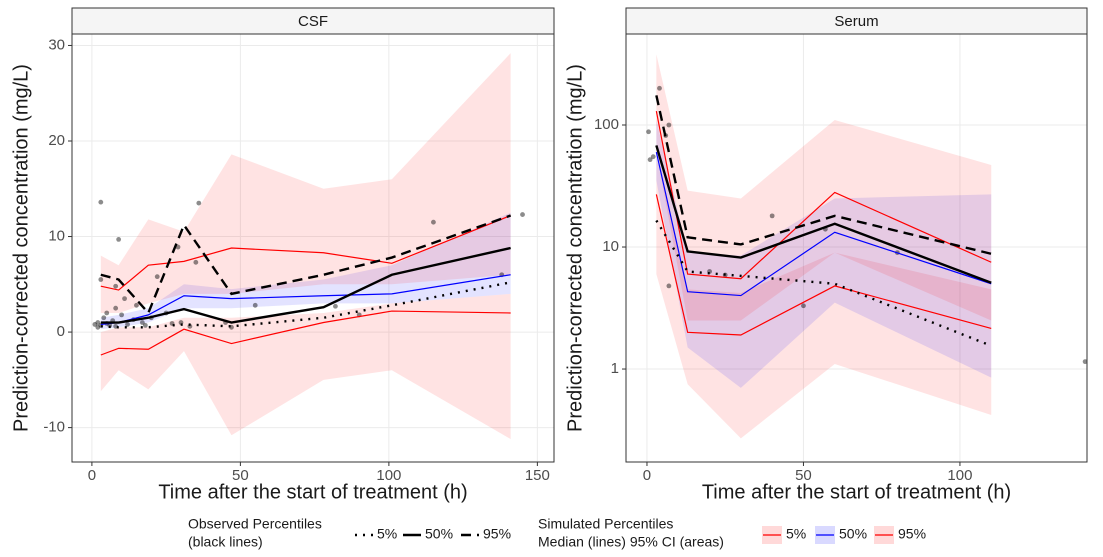  I want to click on y-tick-label: 100, so click(606, 124).